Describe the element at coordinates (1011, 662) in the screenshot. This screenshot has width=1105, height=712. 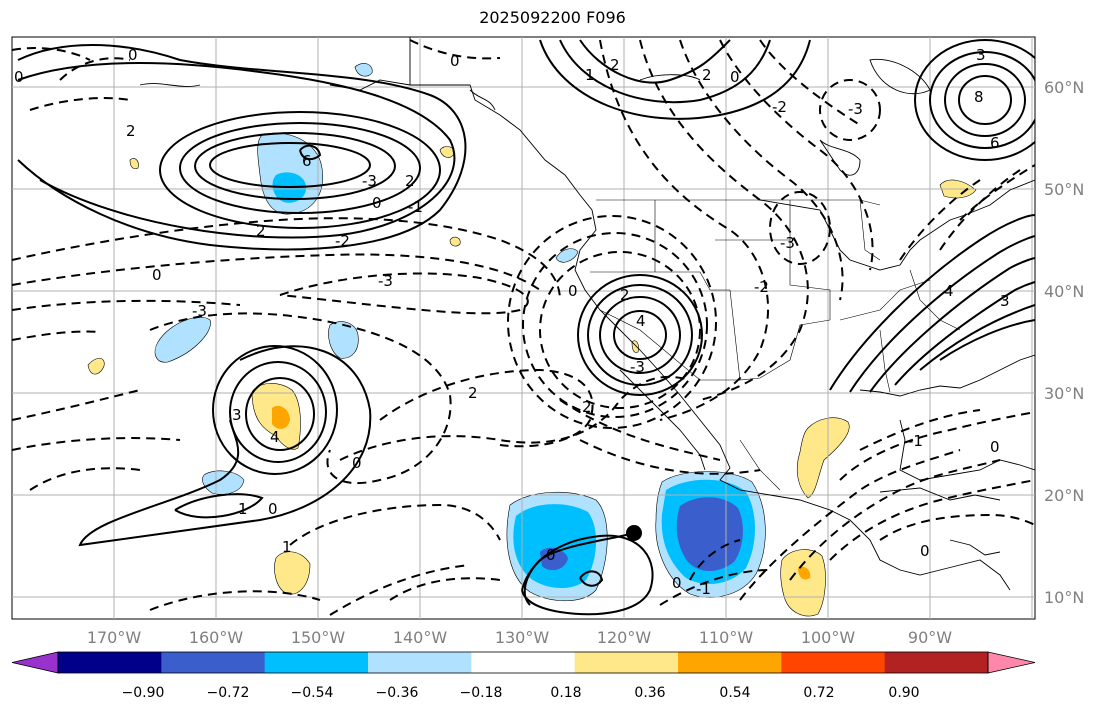
I see `colorbar-extend-high` at that location.